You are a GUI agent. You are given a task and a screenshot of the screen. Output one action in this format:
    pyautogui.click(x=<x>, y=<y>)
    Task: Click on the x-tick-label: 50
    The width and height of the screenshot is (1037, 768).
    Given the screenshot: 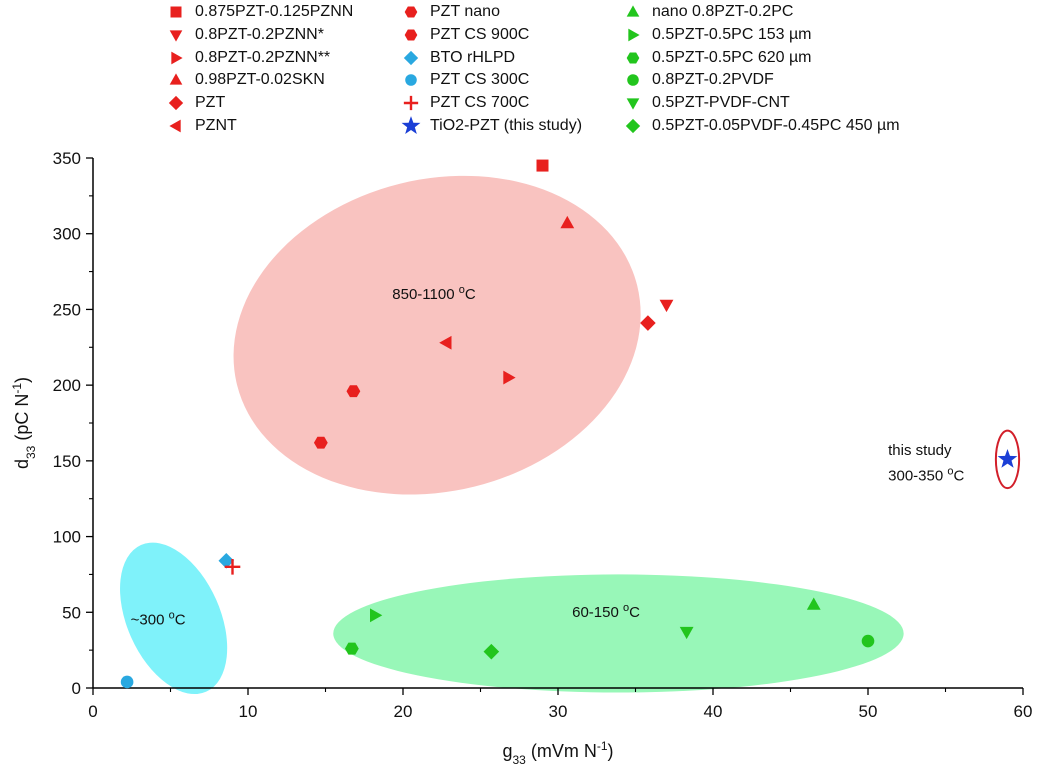 What is the action you would take?
    pyautogui.click(x=868, y=711)
    